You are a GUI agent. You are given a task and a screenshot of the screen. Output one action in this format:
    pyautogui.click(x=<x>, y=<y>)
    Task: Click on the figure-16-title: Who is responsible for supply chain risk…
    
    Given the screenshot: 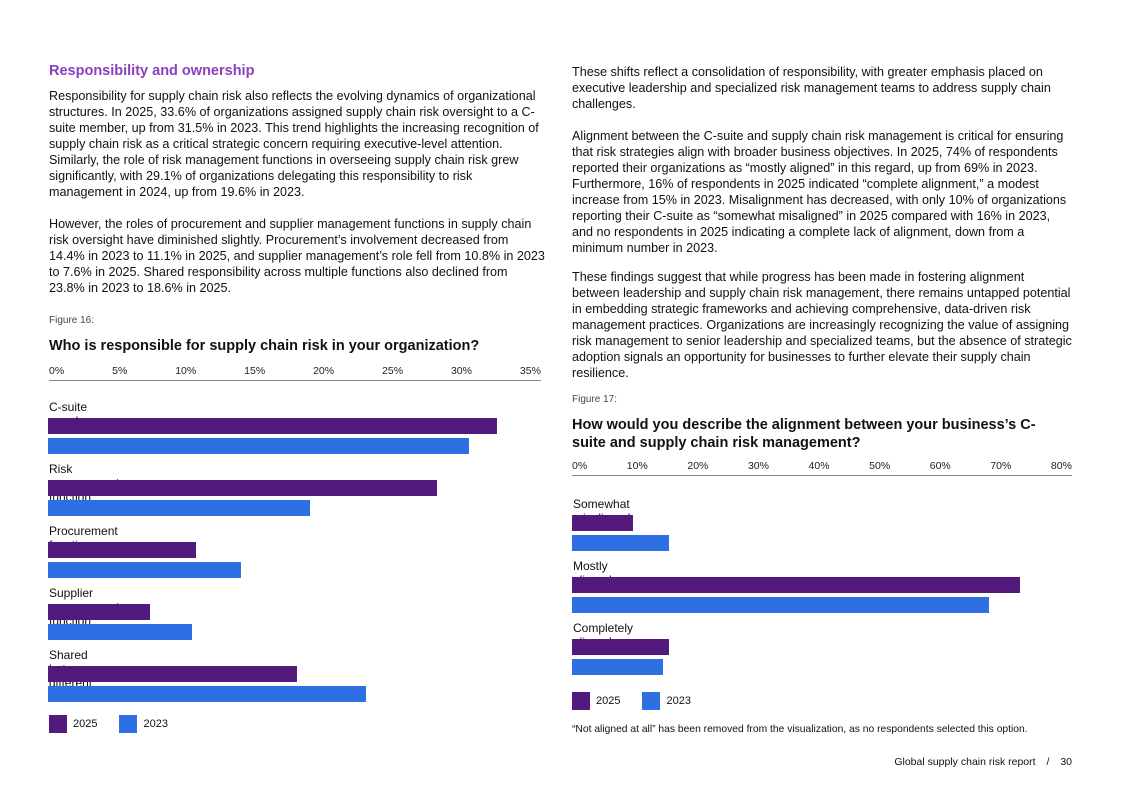 What is the action you would take?
    pyautogui.click(x=264, y=346)
    